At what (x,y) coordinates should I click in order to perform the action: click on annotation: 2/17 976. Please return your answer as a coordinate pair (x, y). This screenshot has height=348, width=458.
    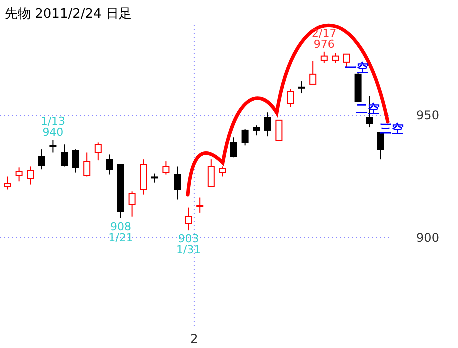
    Looking at the image, I should click on (324, 38).